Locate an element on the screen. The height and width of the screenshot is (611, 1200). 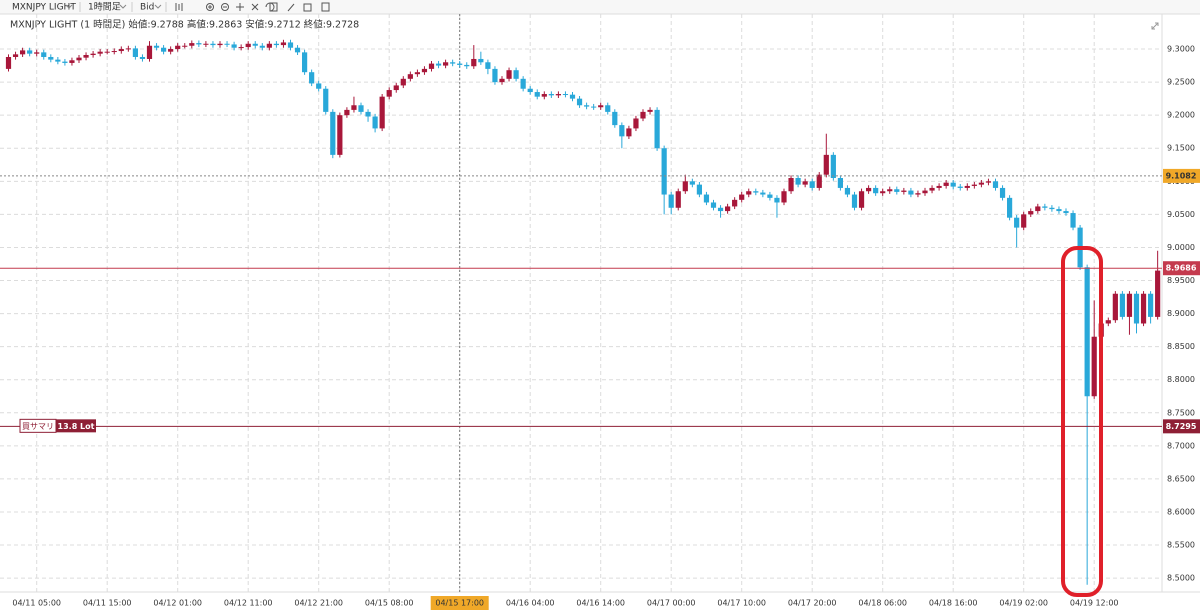
y-tick-label: 9.1500 is located at coordinates (1181, 148).